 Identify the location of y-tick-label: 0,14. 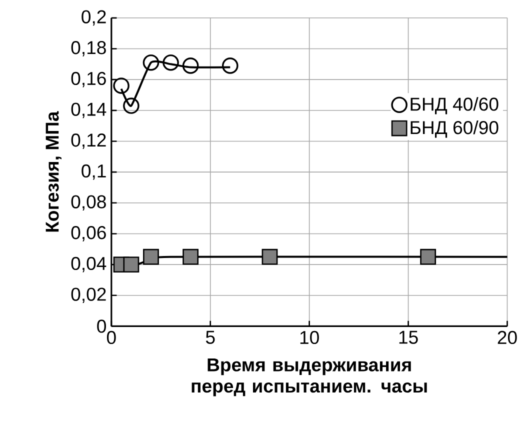
(88, 110).